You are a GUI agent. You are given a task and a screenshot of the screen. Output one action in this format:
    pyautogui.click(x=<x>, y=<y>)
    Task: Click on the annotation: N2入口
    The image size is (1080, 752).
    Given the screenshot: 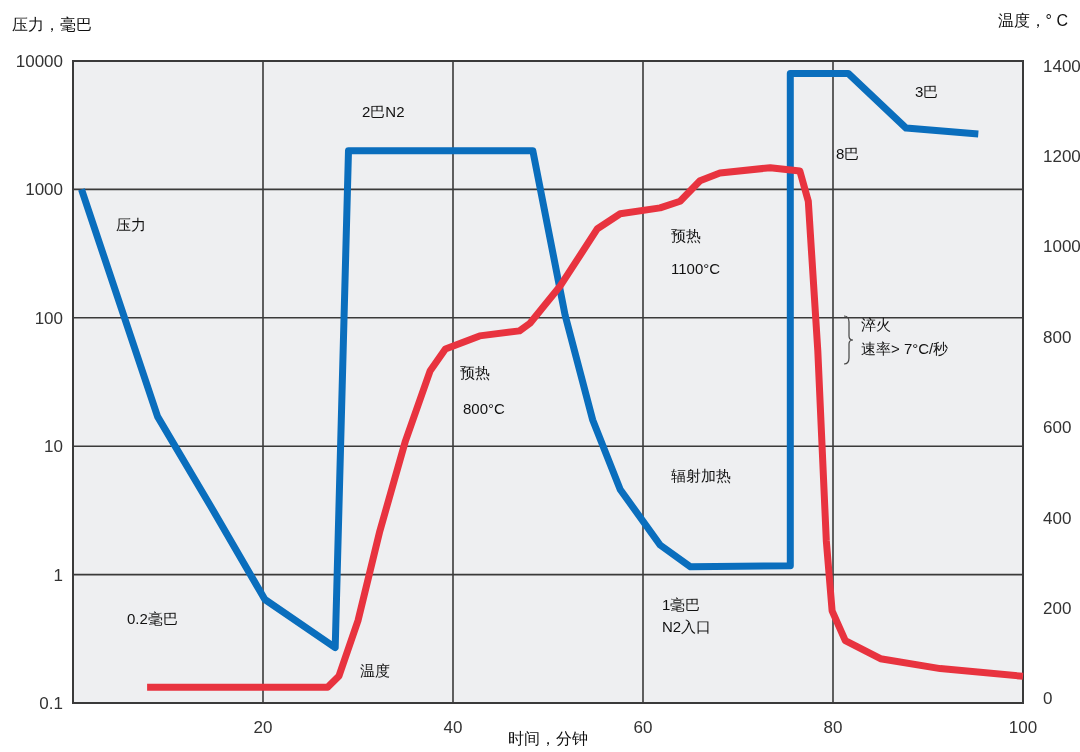 What is the action you would take?
    pyautogui.click(x=687, y=626)
    